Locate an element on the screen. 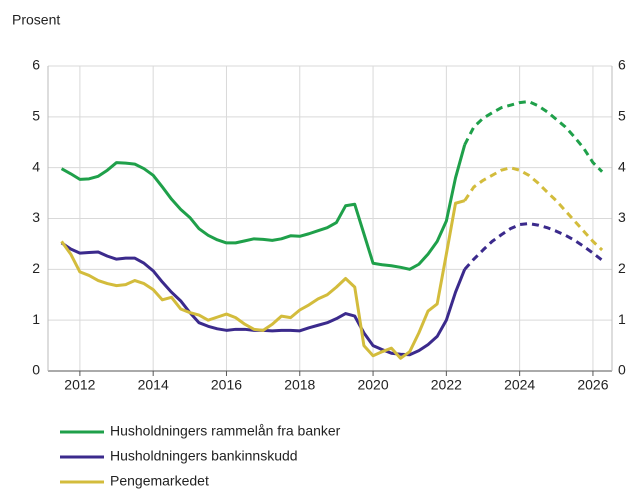 This screenshot has width=626, height=493. x-tick-label: 2026 is located at coordinates (592, 385).